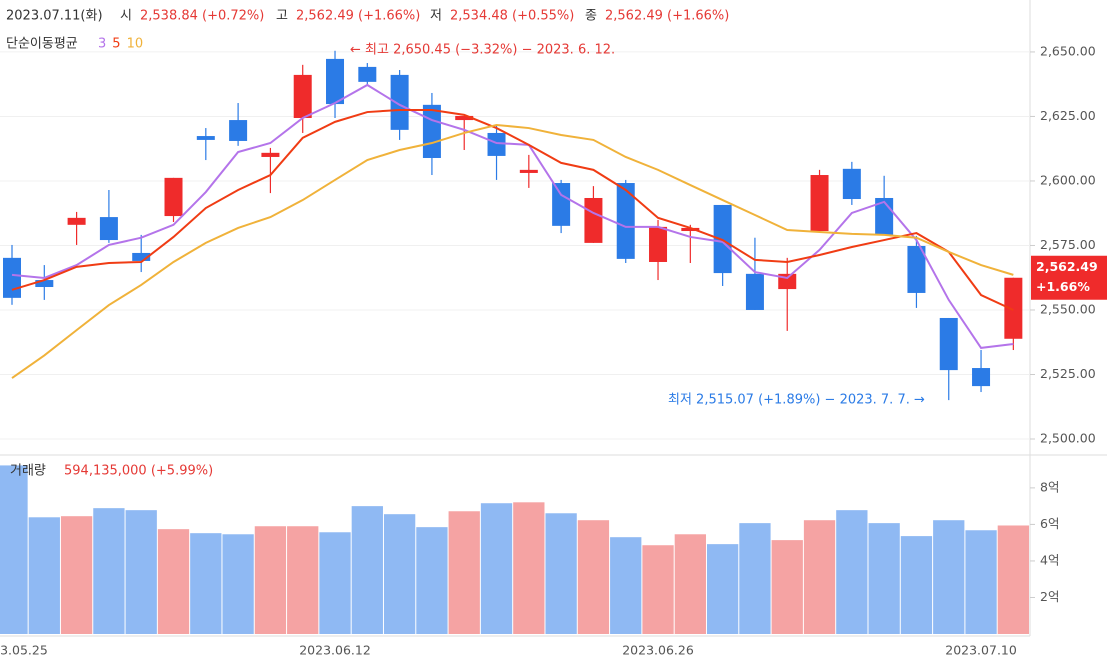  What do you see at coordinates (54, 16) in the screenshot?
I see `header-date: 2023.07.11(화)` at bounding box center [54, 16].